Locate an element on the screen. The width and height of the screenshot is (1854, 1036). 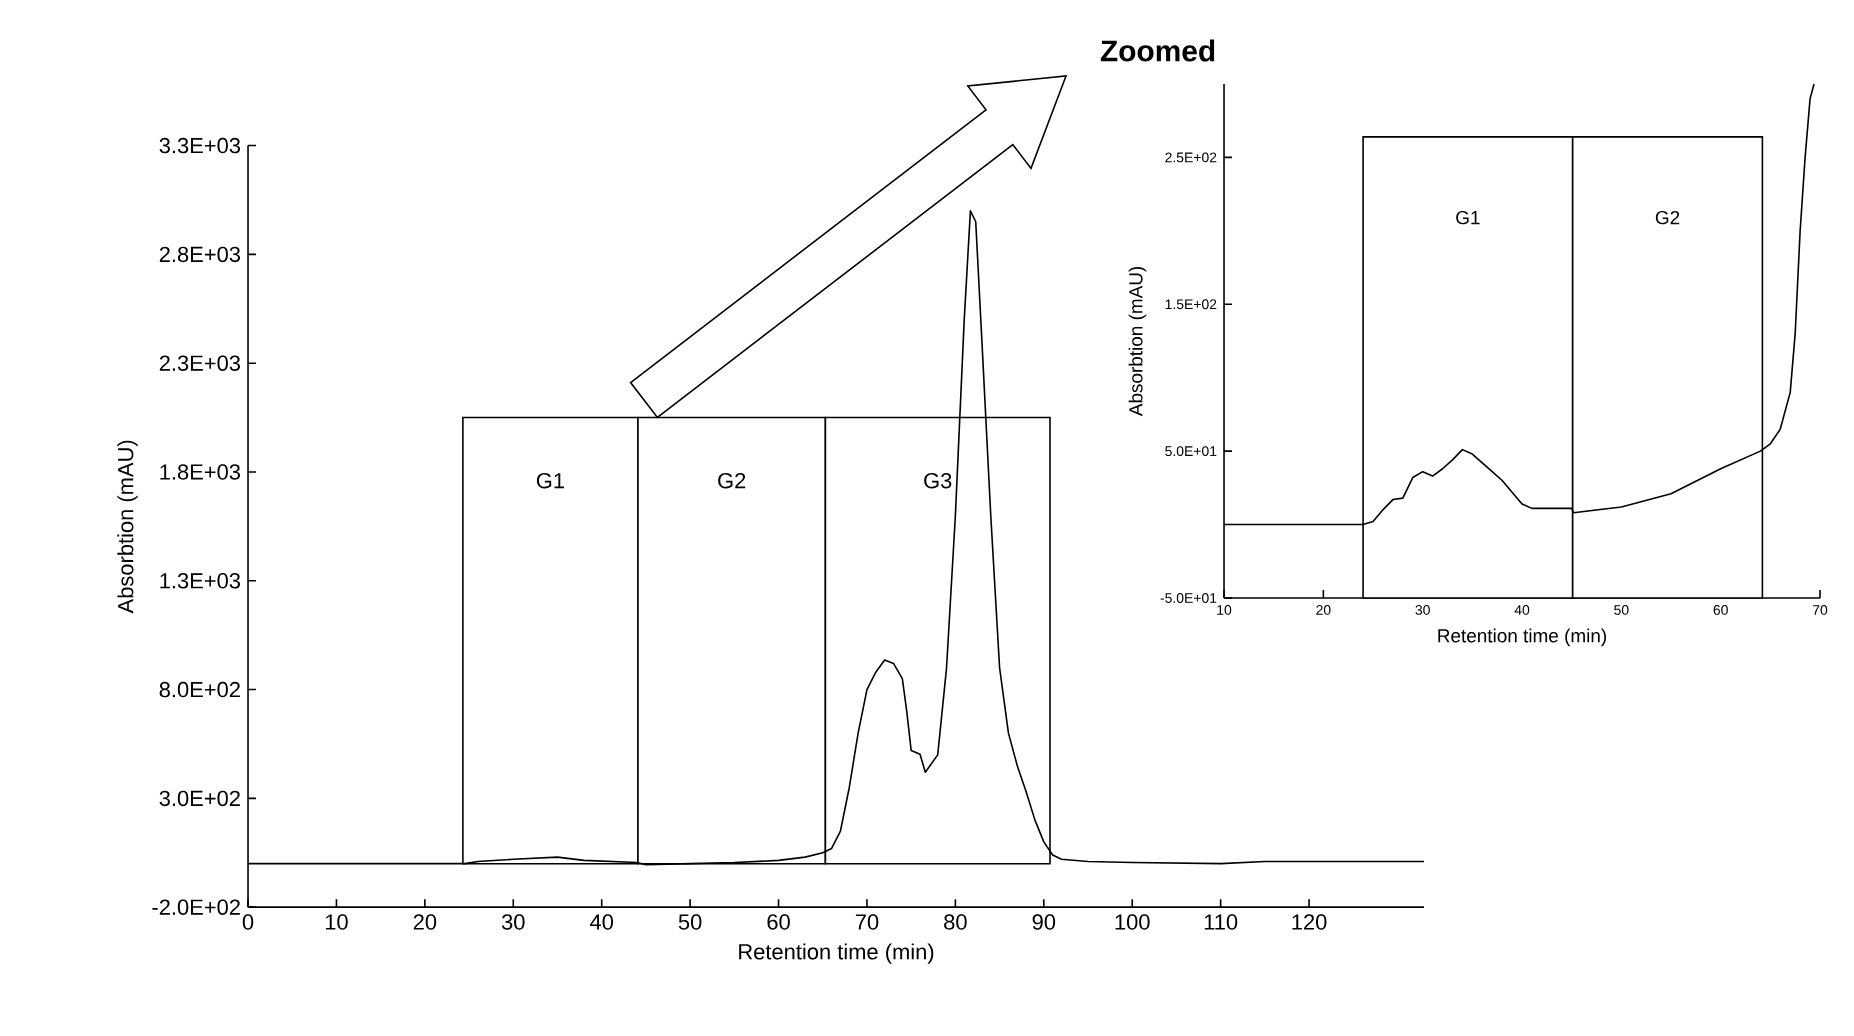
x-tick-label: 120 is located at coordinates (1309, 922).